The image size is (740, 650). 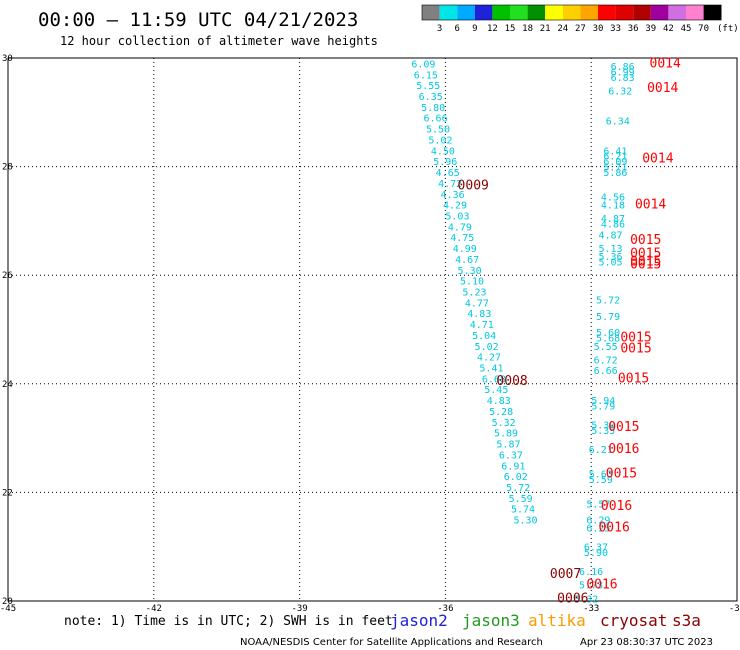 I want to click on jason3-point-label: 6.02, so click(x=516, y=477).